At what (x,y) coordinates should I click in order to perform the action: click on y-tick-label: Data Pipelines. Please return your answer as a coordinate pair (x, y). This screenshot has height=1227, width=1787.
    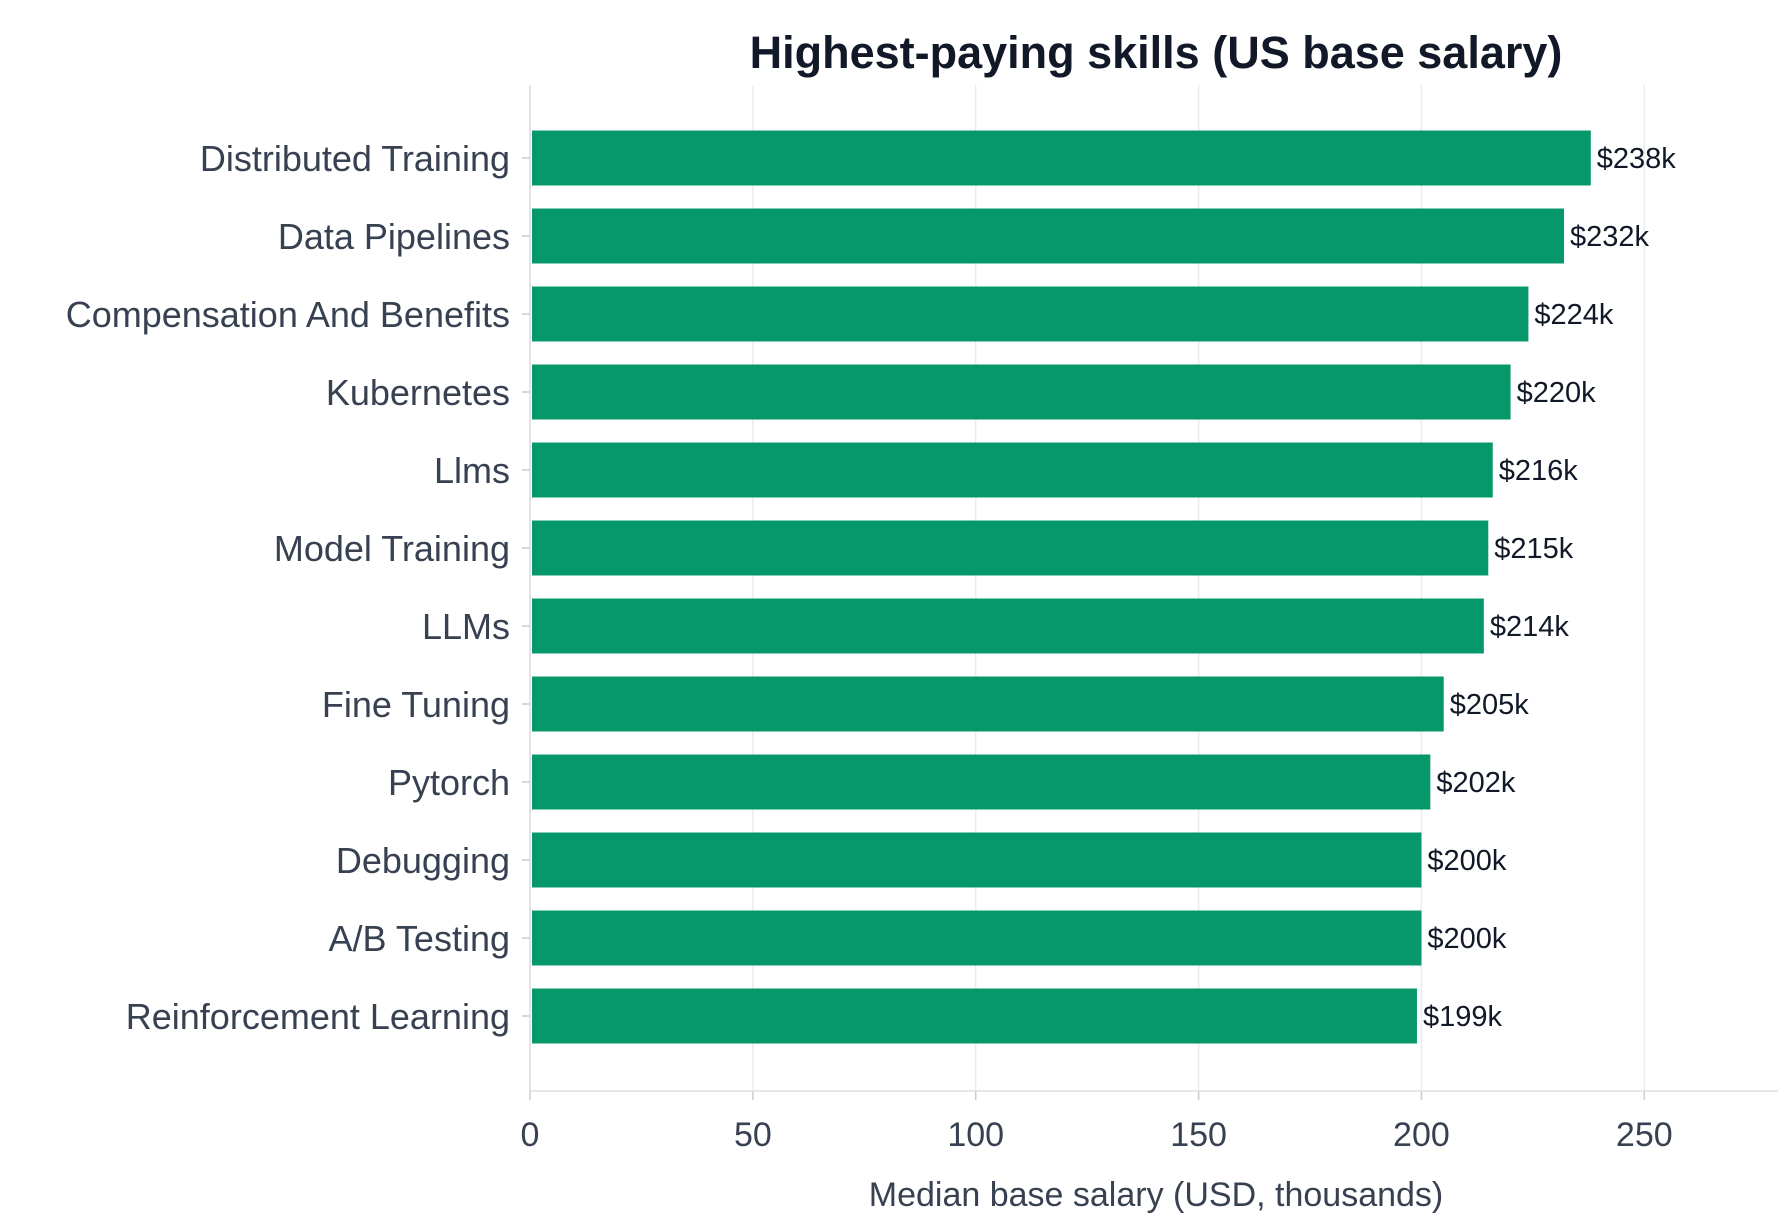
    Looking at the image, I should click on (394, 236).